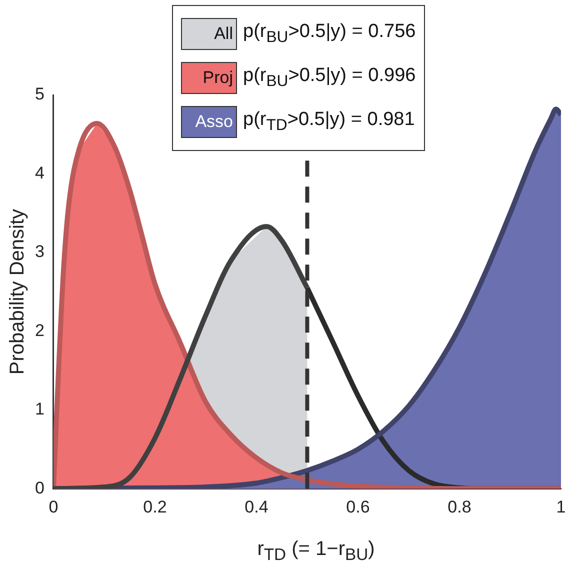  I want to click on y-tick-label: 2, so click(39, 330).